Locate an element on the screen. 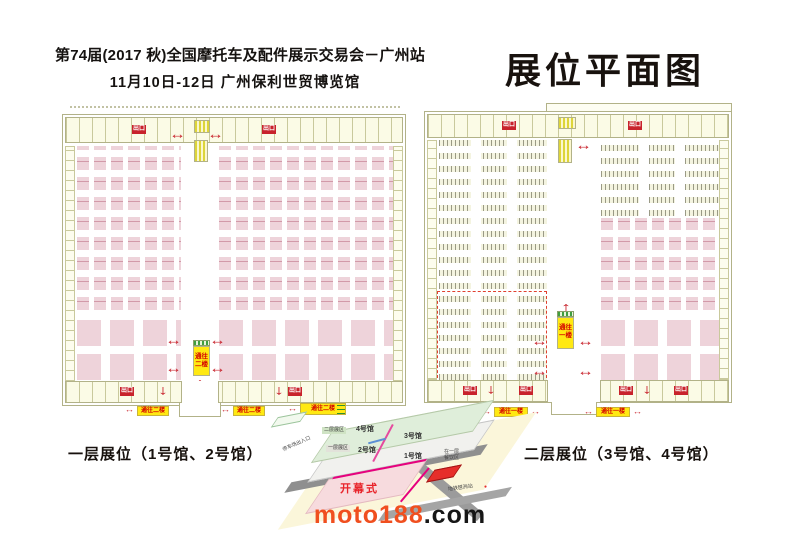  dining-label-line1: 在一层 is located at coordinates (452, 452).